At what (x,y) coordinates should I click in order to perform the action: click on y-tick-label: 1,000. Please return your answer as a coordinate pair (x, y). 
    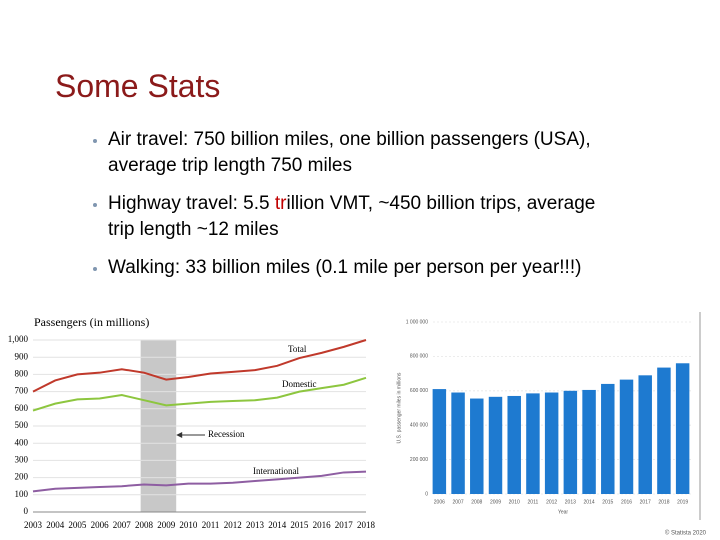
    Looking at the image, I should click on (18, 339).